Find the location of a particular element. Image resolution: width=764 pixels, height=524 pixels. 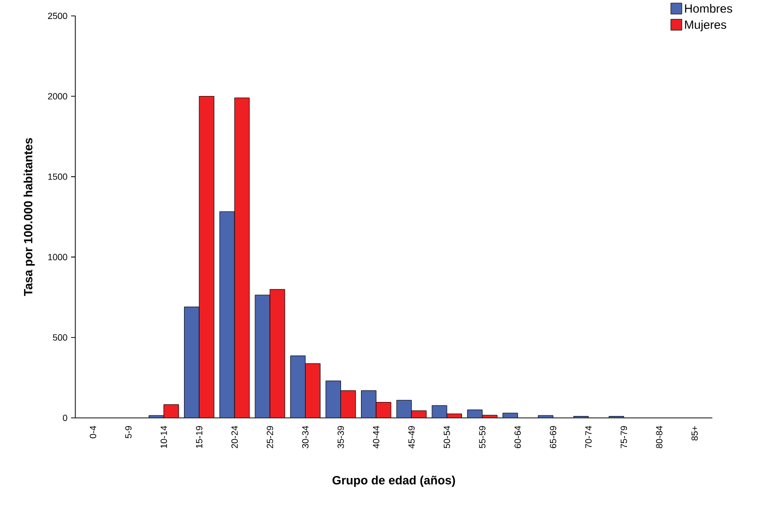

x-tick-label: 25-29 is located at coordinates (270, 437).